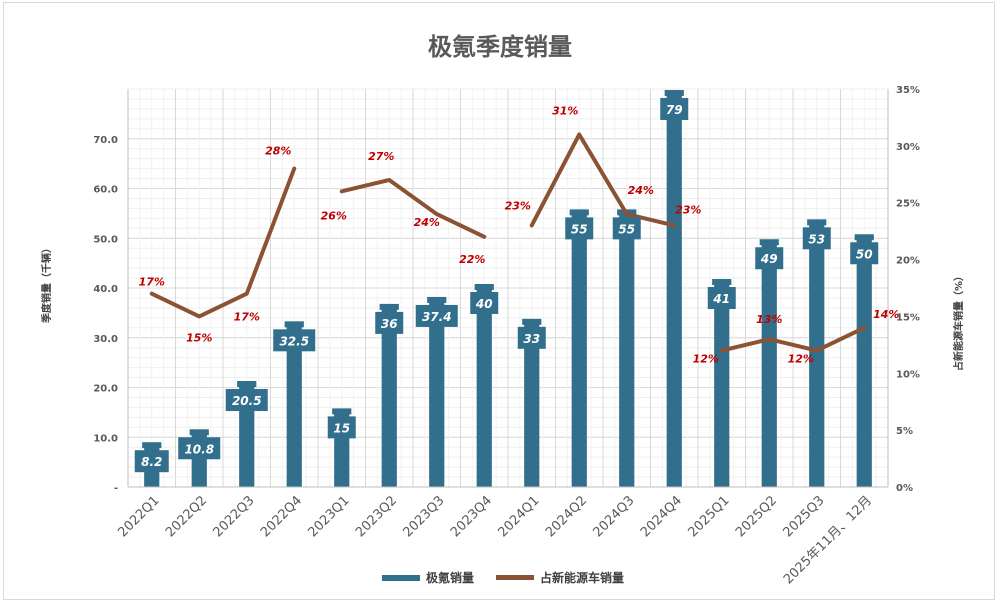  I want to click on line-value-label: 28%, so click(278, 151).